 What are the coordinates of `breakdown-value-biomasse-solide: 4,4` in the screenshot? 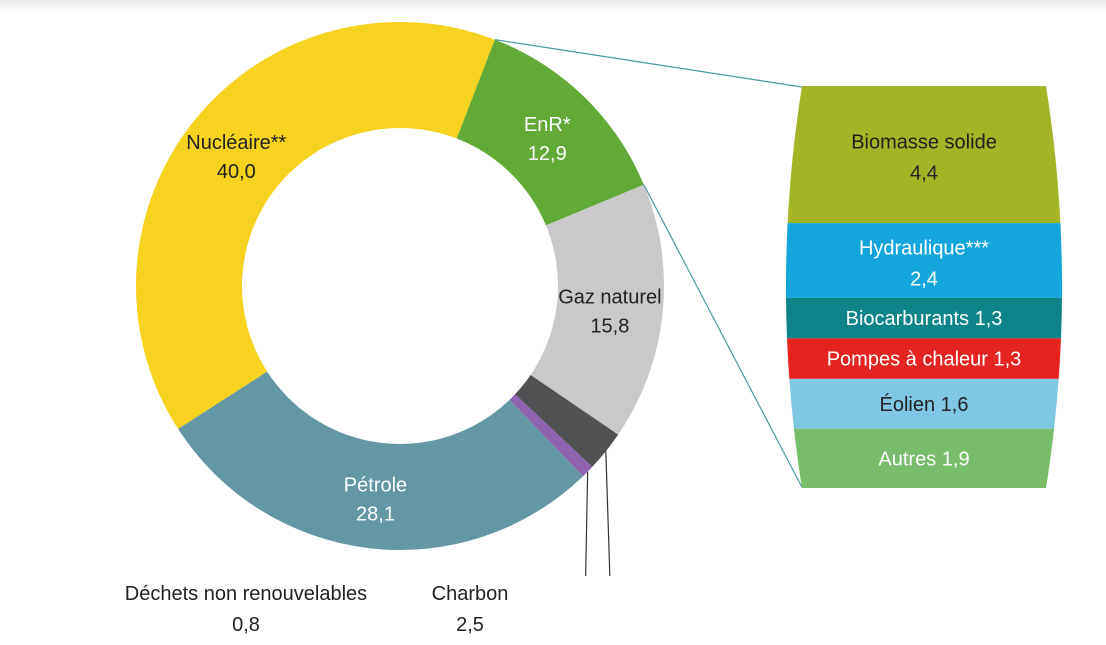 It's located at (924, 174).